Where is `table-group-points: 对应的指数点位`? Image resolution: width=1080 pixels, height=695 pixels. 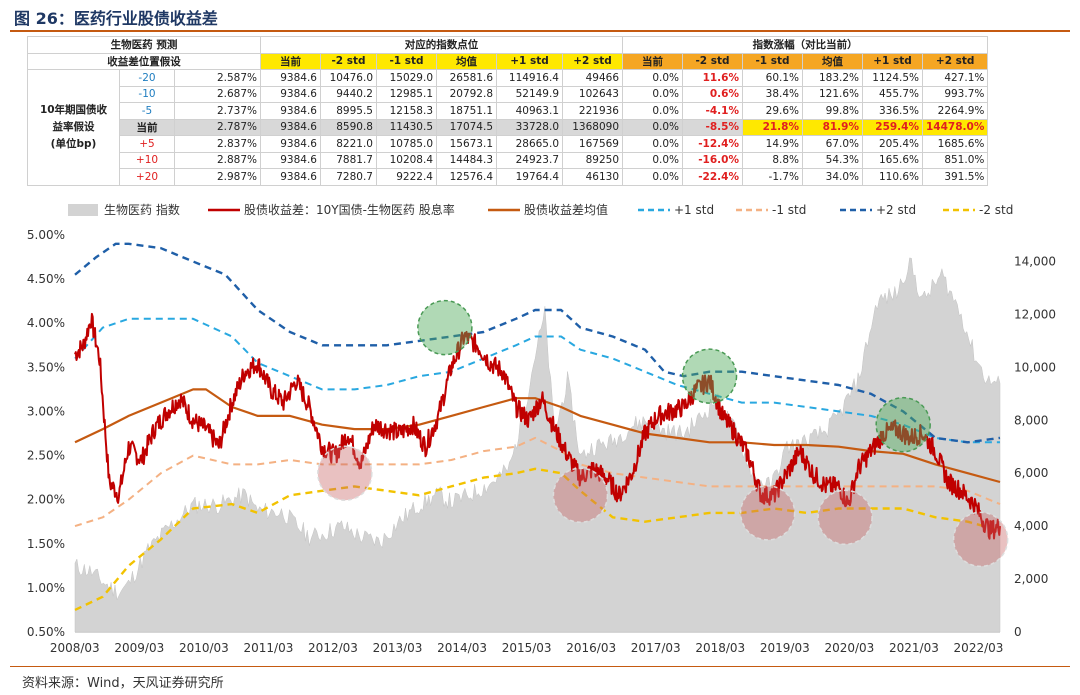
table-group-points: 对应的指数点位 is located at coordinates (441, 45).